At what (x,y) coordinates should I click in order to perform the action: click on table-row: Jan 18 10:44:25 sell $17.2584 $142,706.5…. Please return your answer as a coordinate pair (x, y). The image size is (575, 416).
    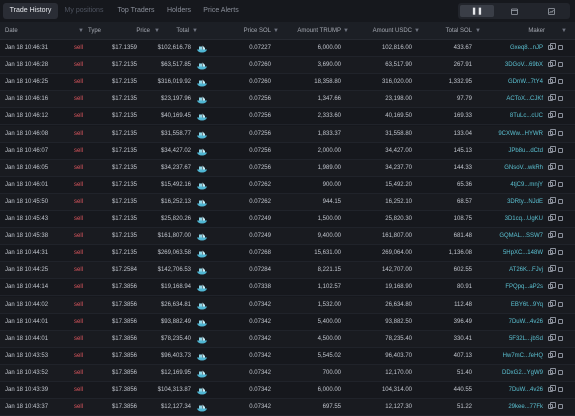
    Looking at the image, I should click on (287, 271).